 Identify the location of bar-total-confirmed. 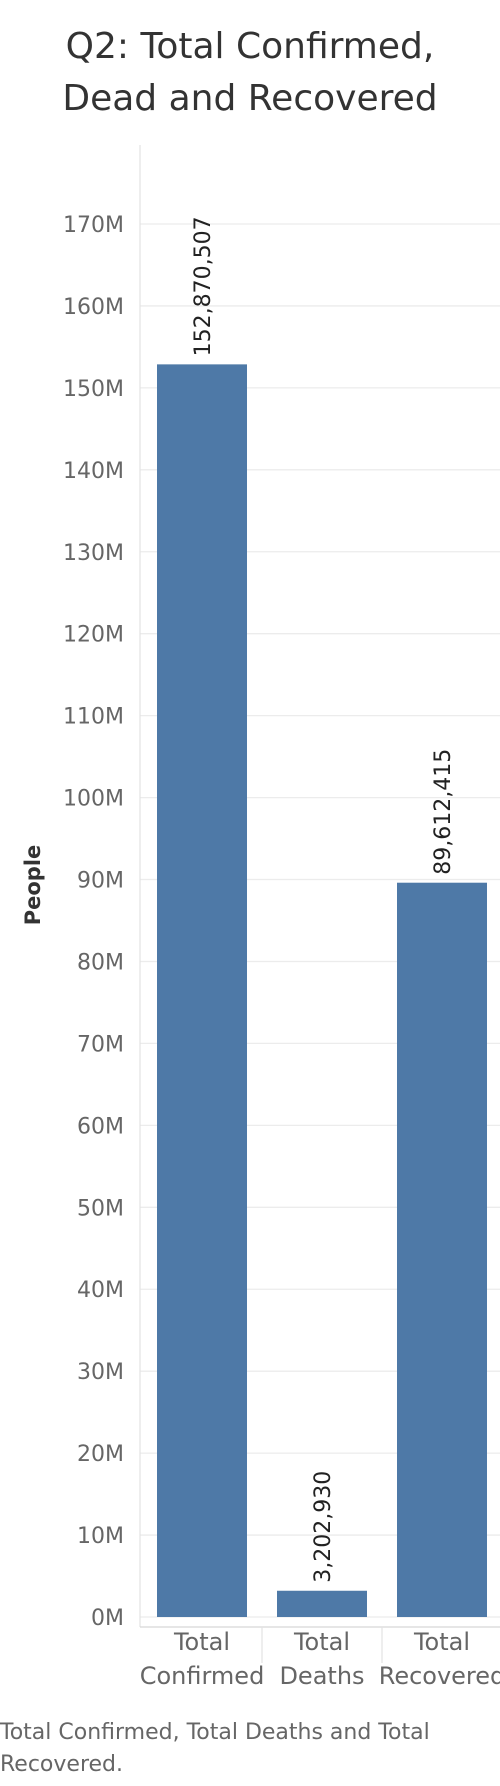
(202, 990).